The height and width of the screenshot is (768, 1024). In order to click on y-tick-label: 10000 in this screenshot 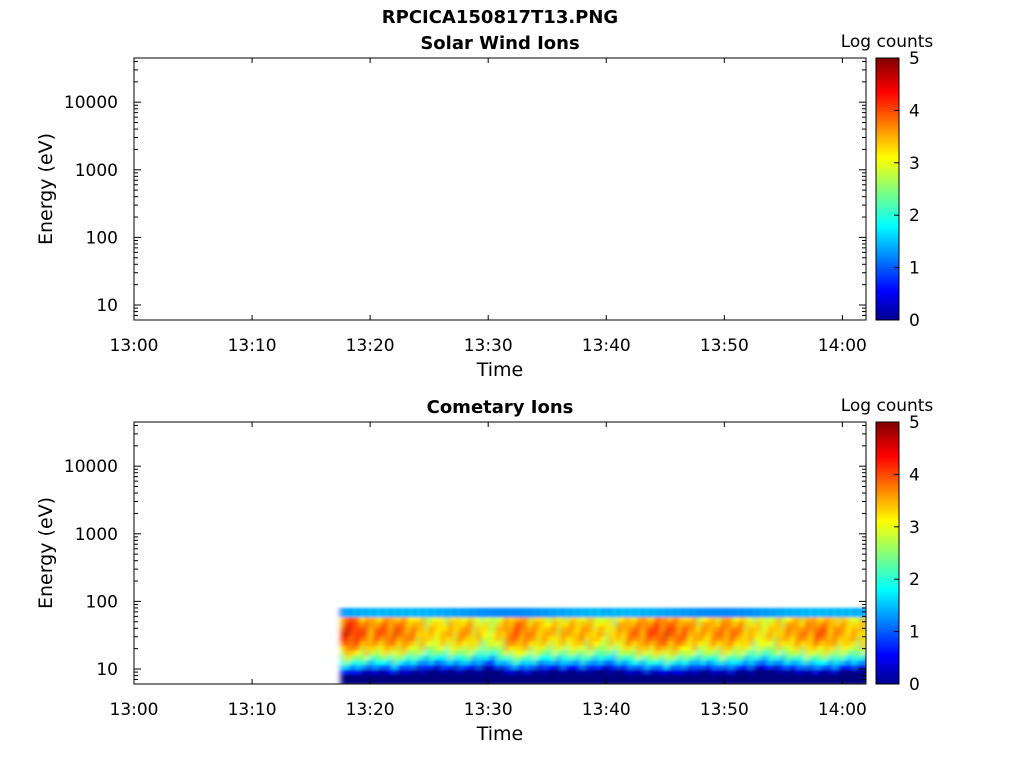, I will do `click(91, 467)`.